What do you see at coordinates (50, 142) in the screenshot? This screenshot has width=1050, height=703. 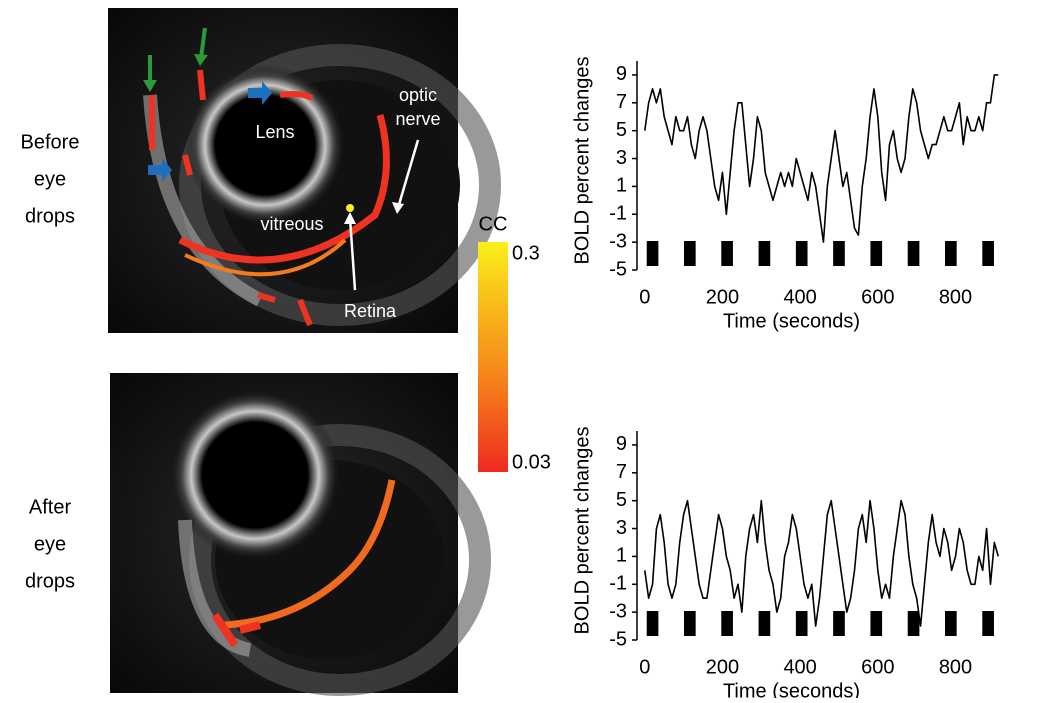 I see `row-label: Before` at bounding box center [50, 142].